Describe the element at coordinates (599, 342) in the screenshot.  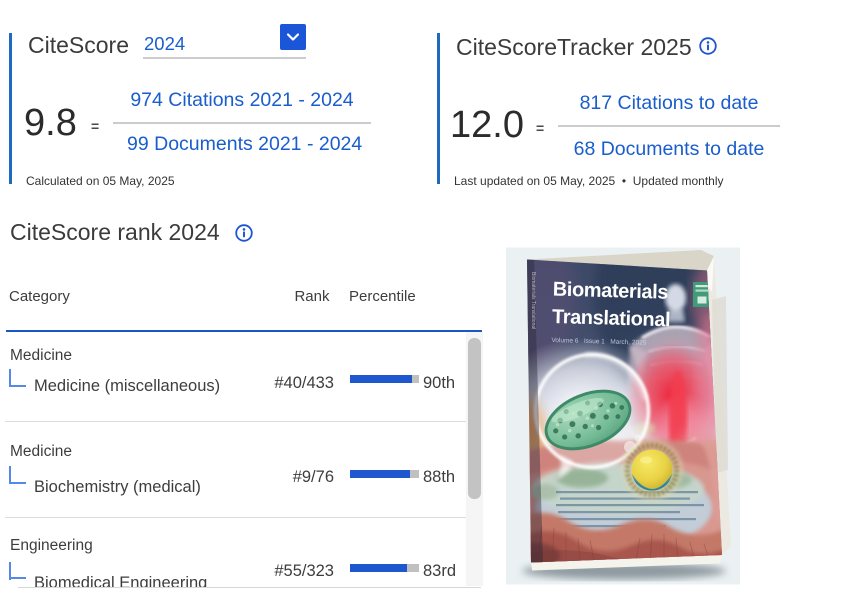
I see `svg-text:Volume 6 Issue 1 March, 20: Volume 6 Issue 1 March, 2025` at that location.